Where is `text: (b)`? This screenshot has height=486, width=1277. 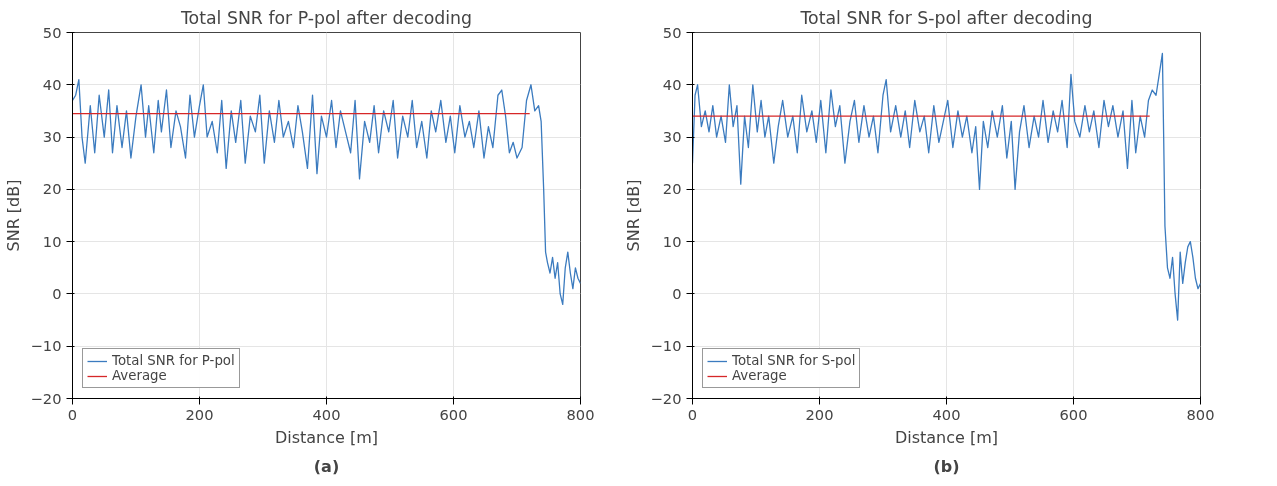
text: (b) is located at coordinates (946, 466).